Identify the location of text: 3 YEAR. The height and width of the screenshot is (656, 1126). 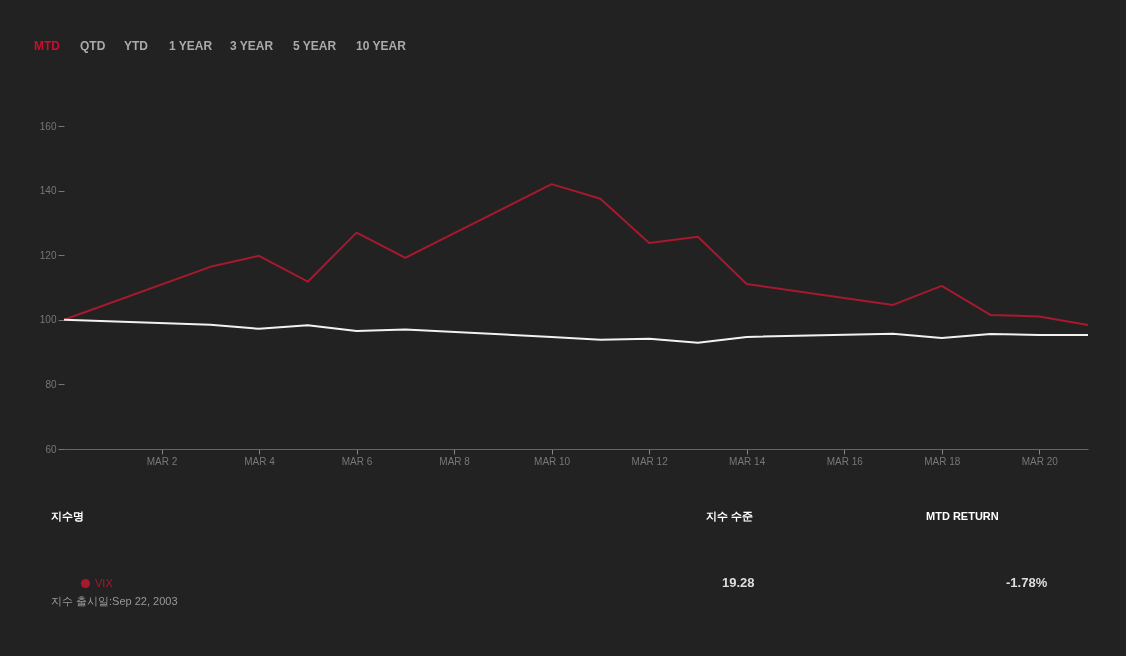
(252, 46).